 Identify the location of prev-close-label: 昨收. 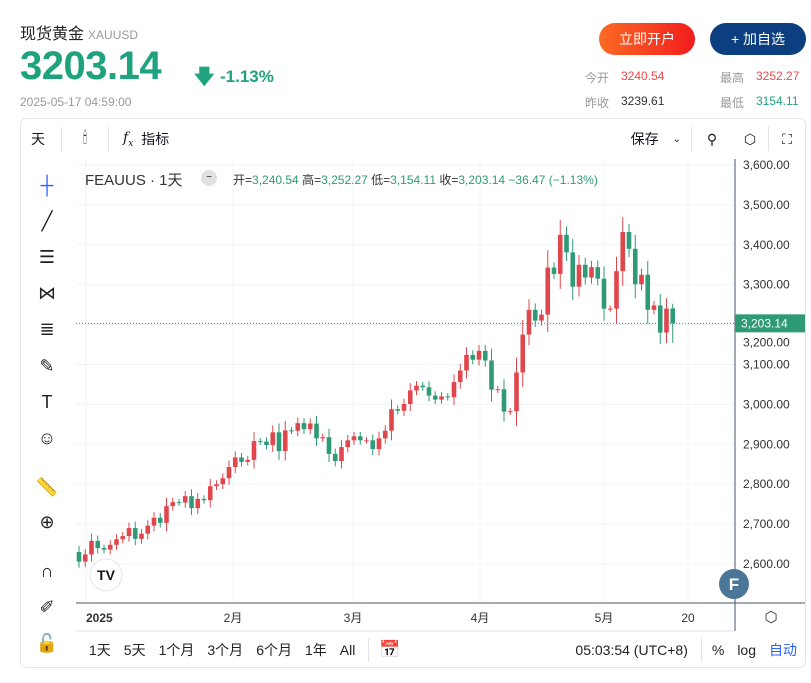
(597, 103).